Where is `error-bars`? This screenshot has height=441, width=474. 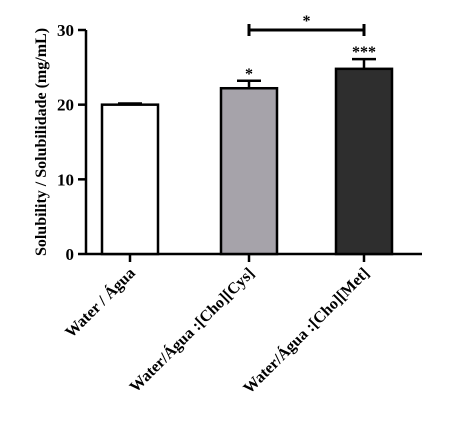
error-bars is located at coordinates (247, 81).